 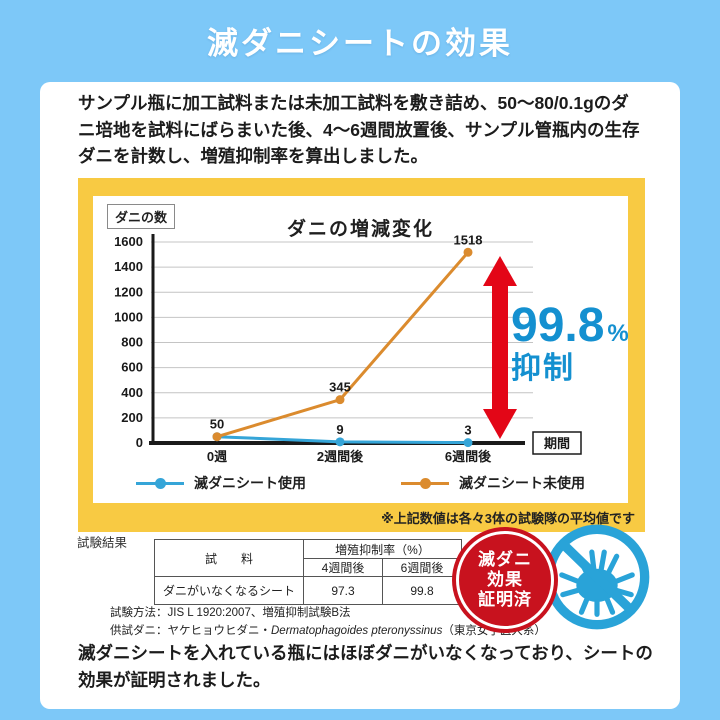 I want to click on mite-note-latin: Dermatophagoides pteronyssinus, so click(x=357, y=631).